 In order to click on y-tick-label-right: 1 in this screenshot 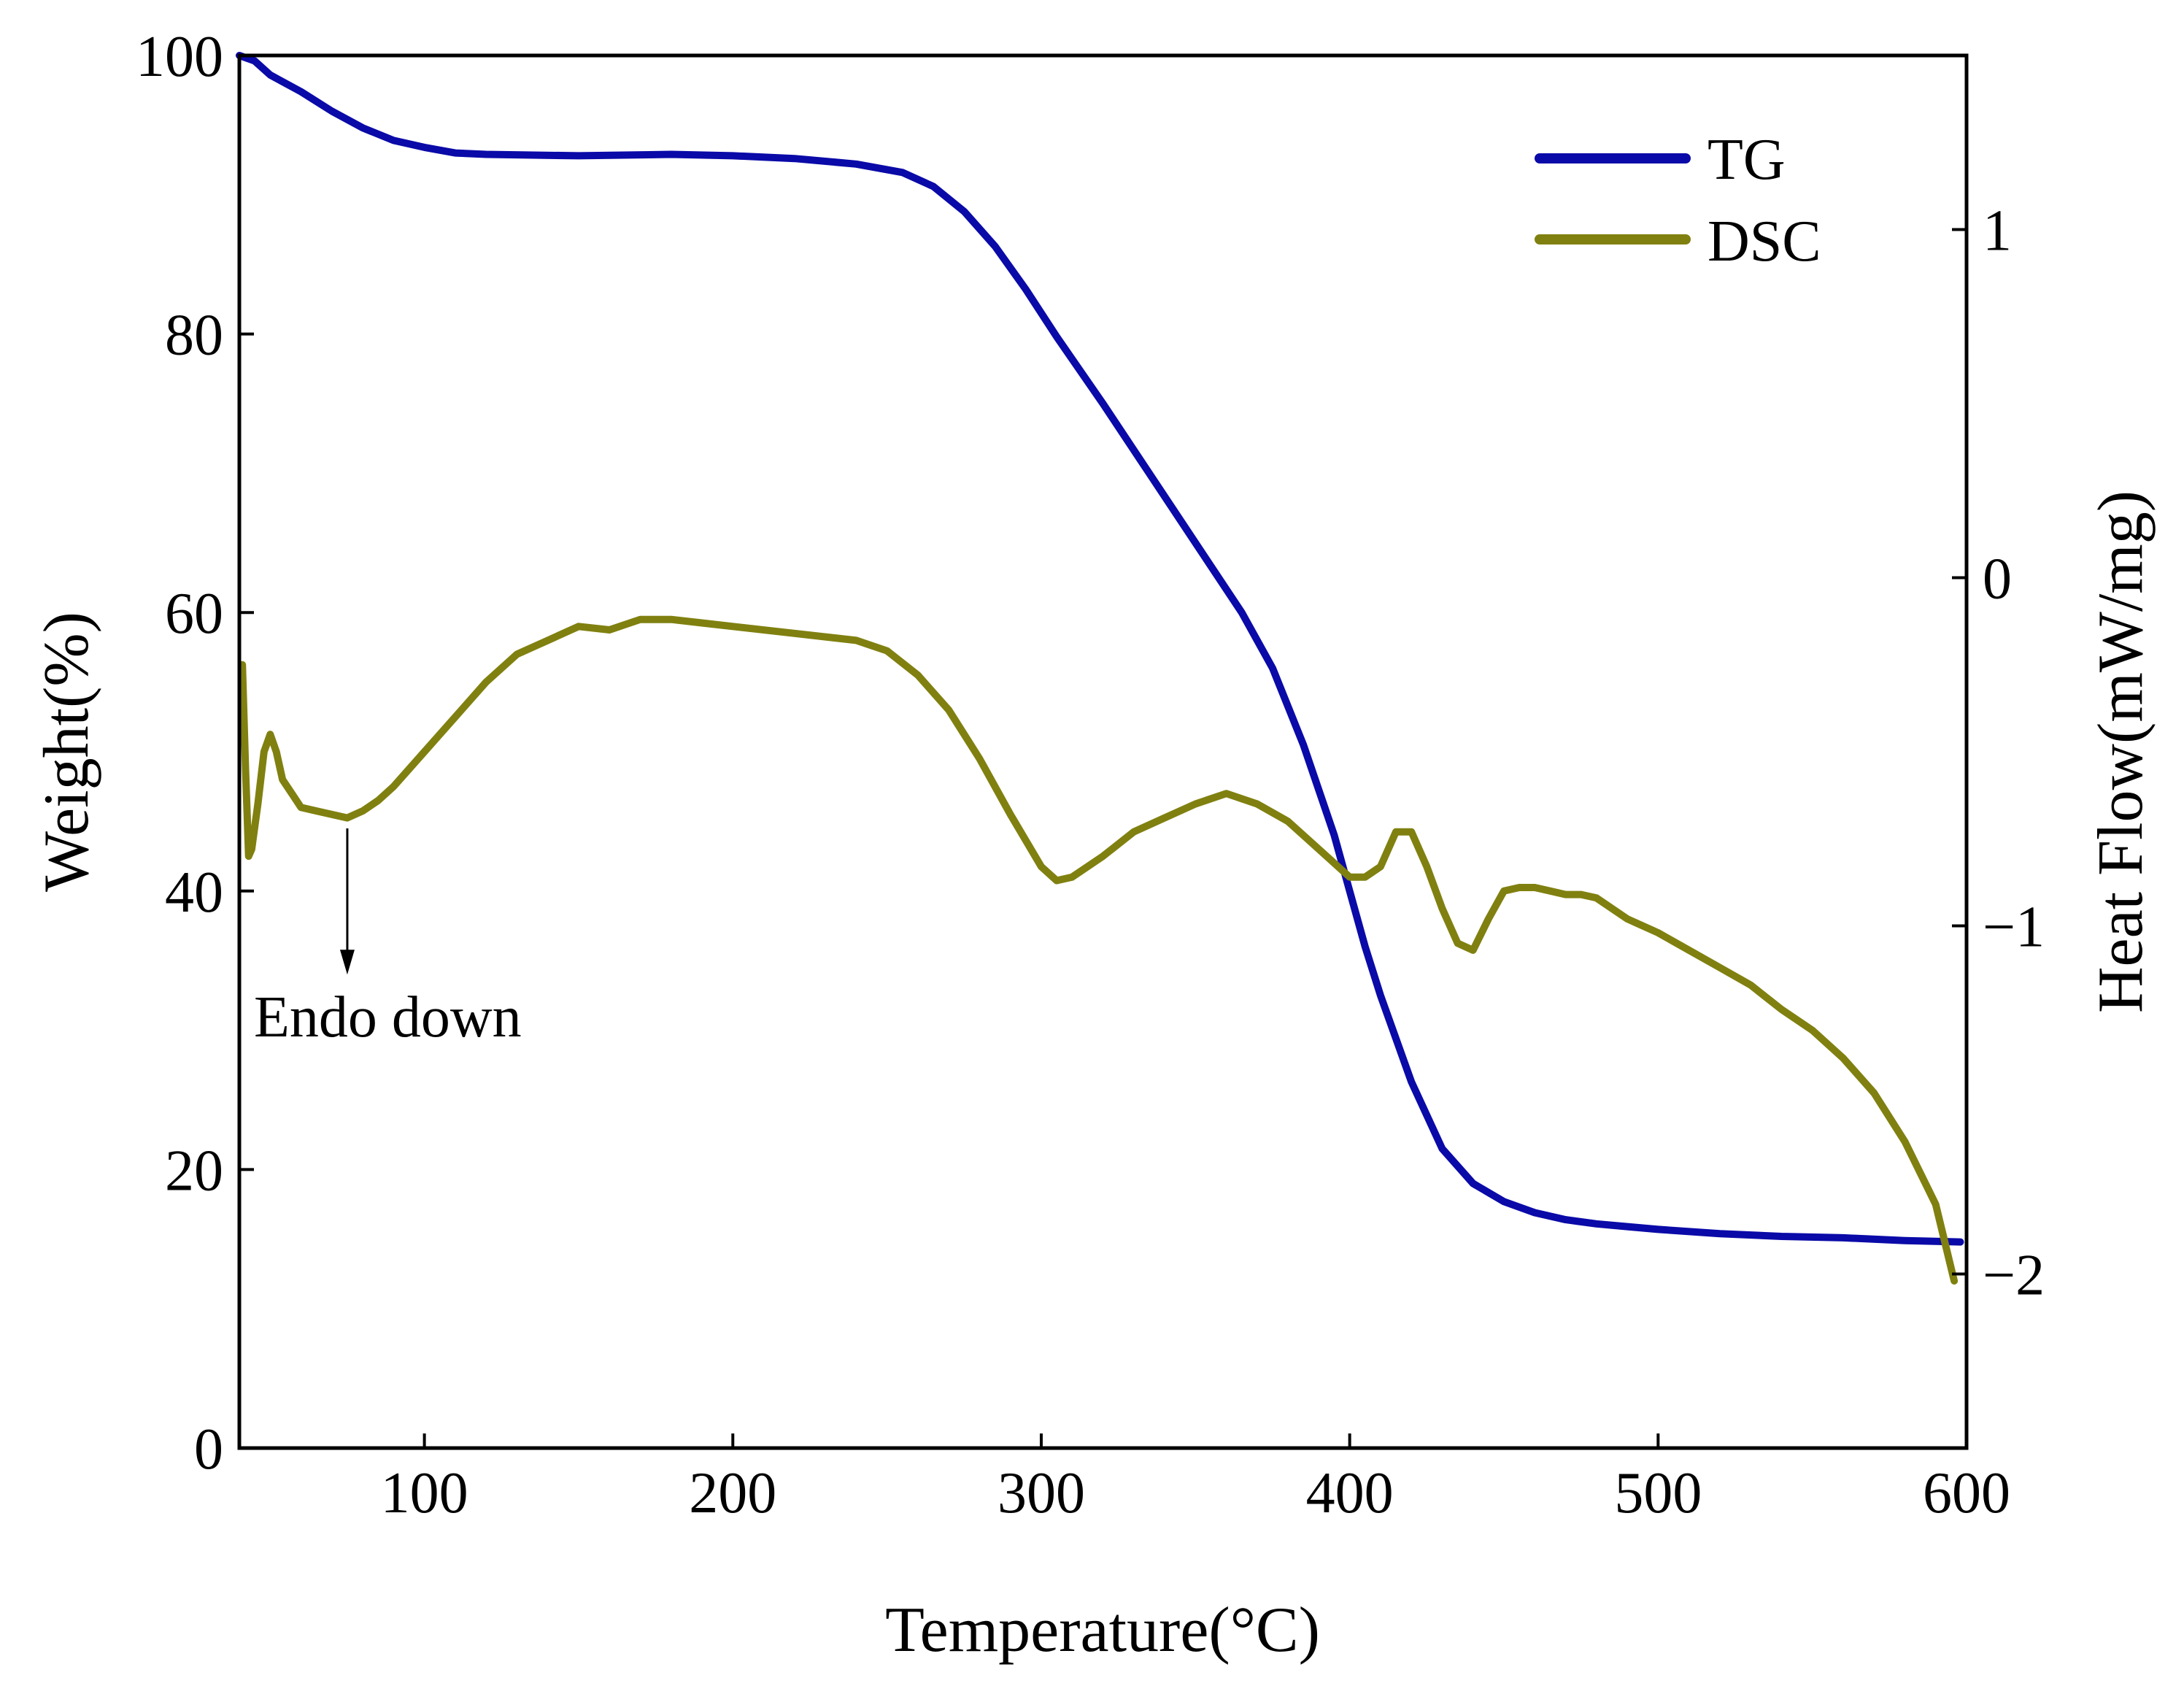, I will do `click(1997, 231)`.